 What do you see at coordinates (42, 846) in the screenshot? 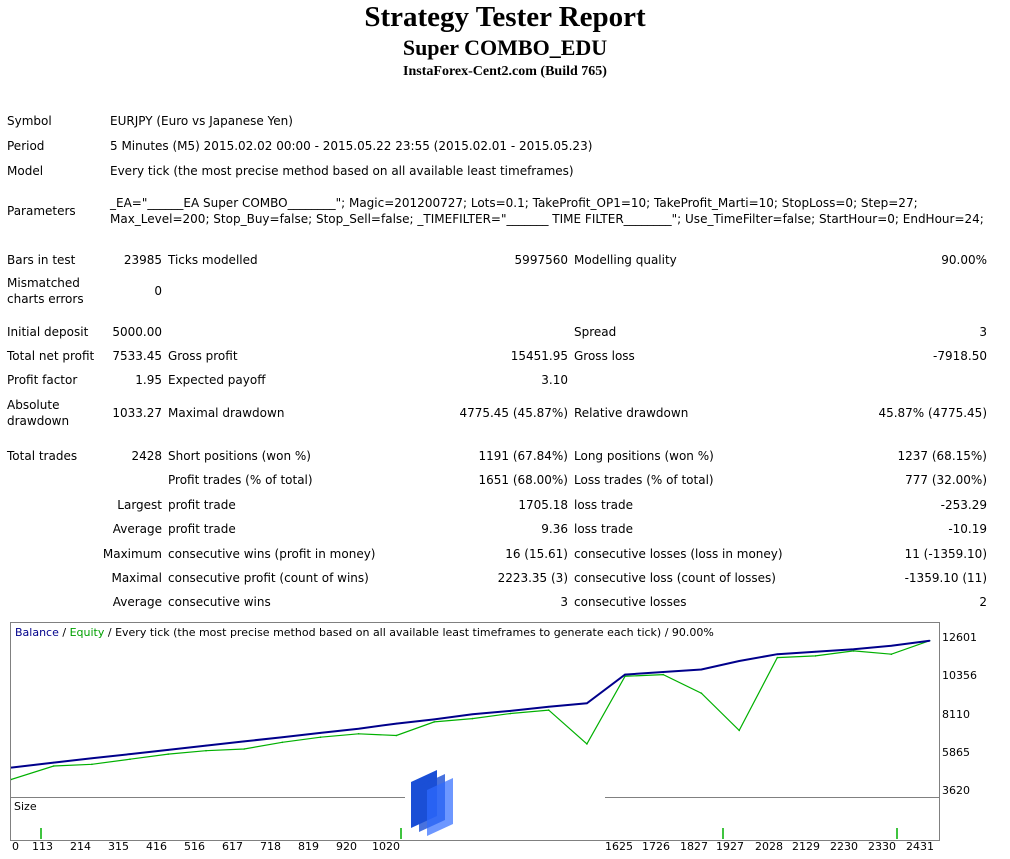
I see `x-tick-label: 113` at bounding box center [42, 846].